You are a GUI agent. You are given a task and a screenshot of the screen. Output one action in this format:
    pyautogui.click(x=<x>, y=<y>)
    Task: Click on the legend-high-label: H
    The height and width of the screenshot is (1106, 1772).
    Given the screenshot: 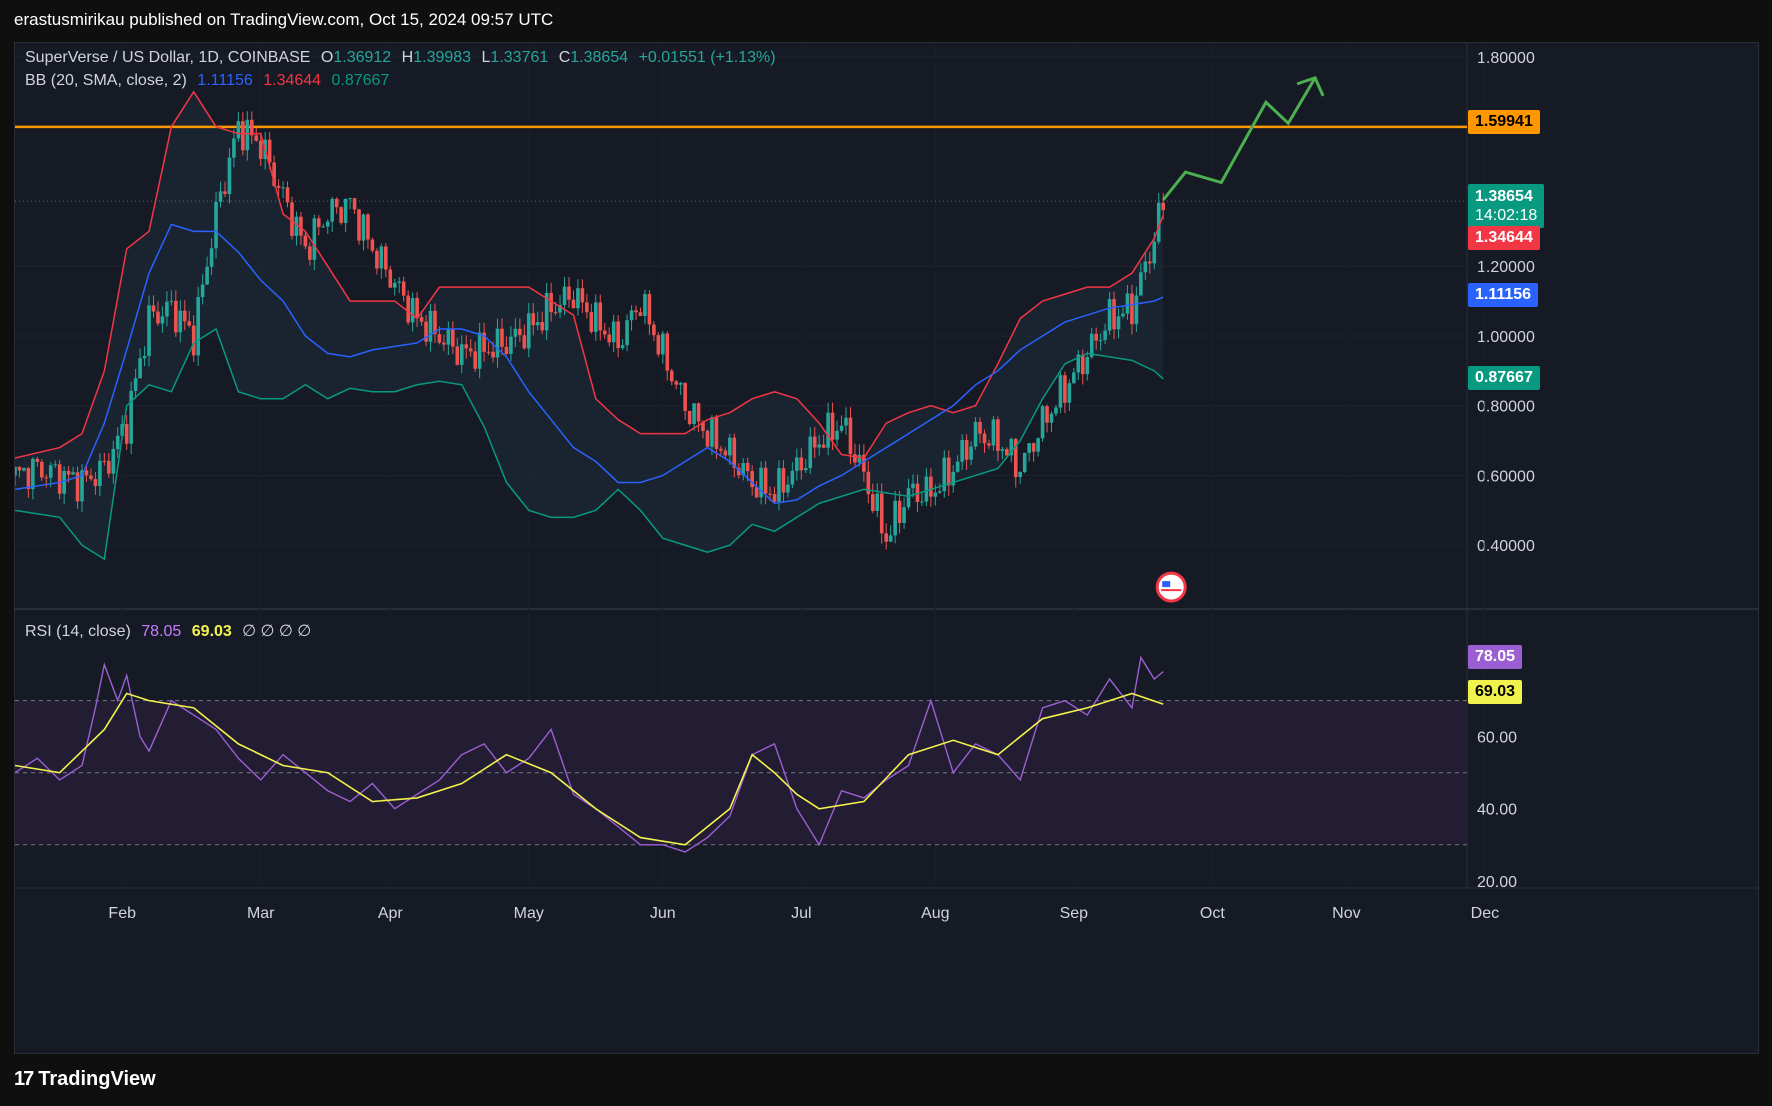 What is the action you would take?
    pyautogui.click(x=407, y=57)
    